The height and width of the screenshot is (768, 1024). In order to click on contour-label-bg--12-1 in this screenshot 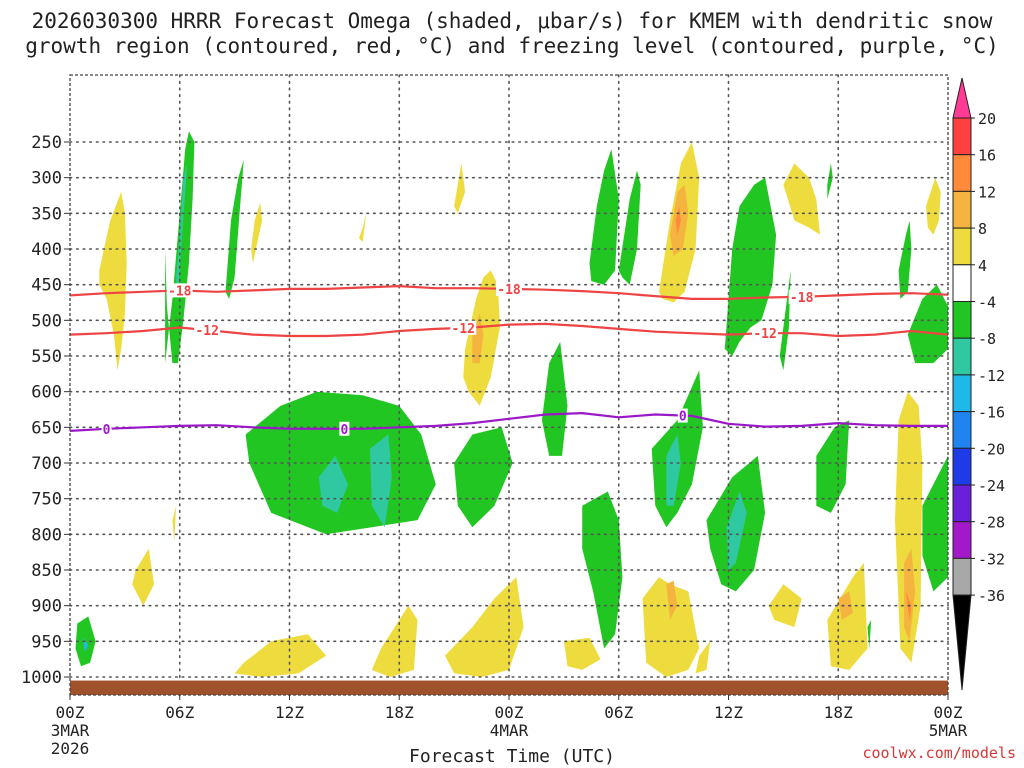, I will do `click(463, 327)`.